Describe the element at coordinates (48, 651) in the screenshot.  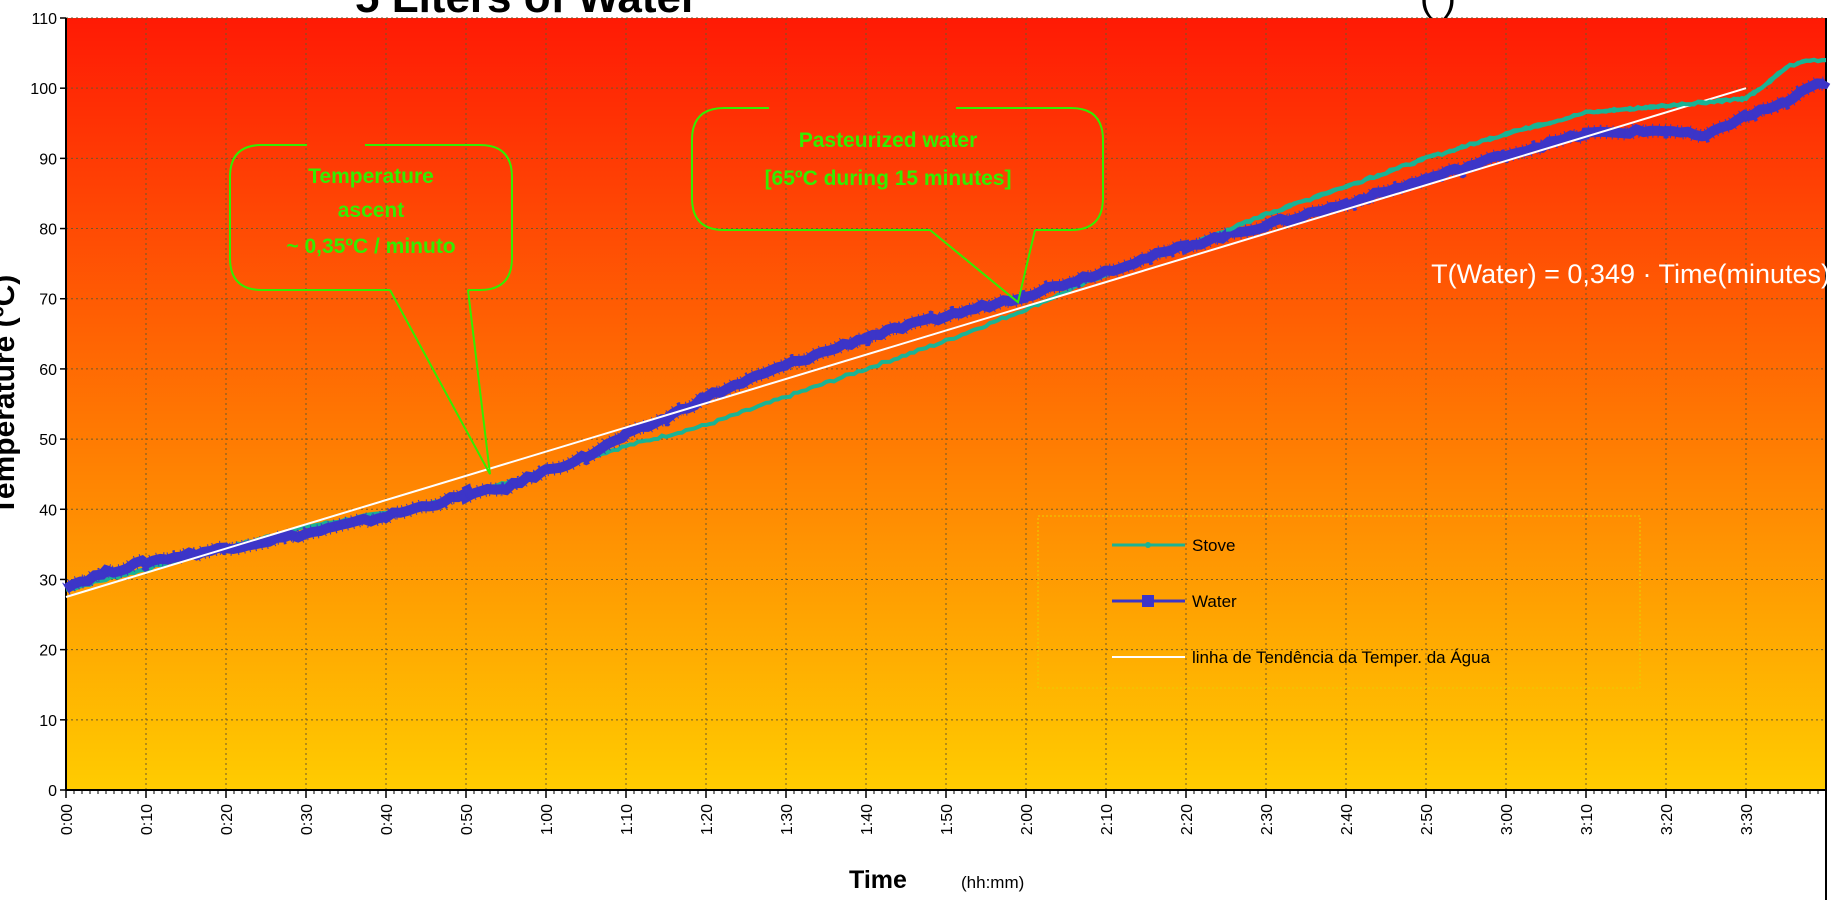
I see `y-tick-label: 20` at that location.